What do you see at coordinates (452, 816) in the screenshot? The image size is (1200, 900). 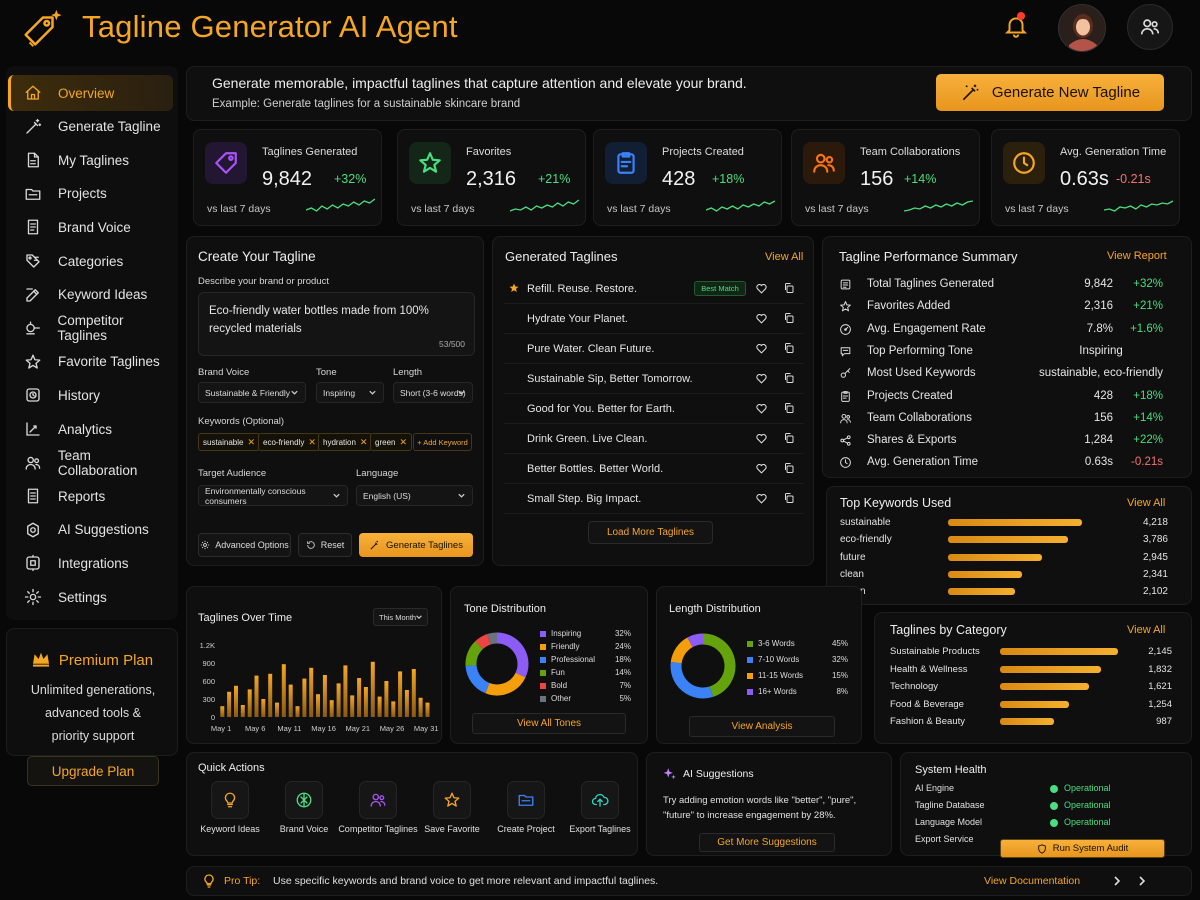 I see `quick-action-save-favorite: Save Favorite` at bounding box center [452, 816].